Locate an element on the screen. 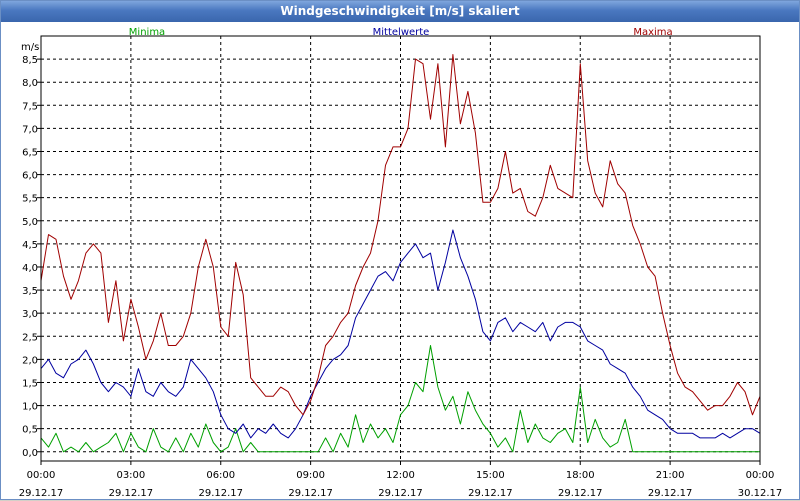 Image resolution: width=800 pixels, height=501 pixels. x-tick-date: 30.12.17 is located at coordinates (760, 493).